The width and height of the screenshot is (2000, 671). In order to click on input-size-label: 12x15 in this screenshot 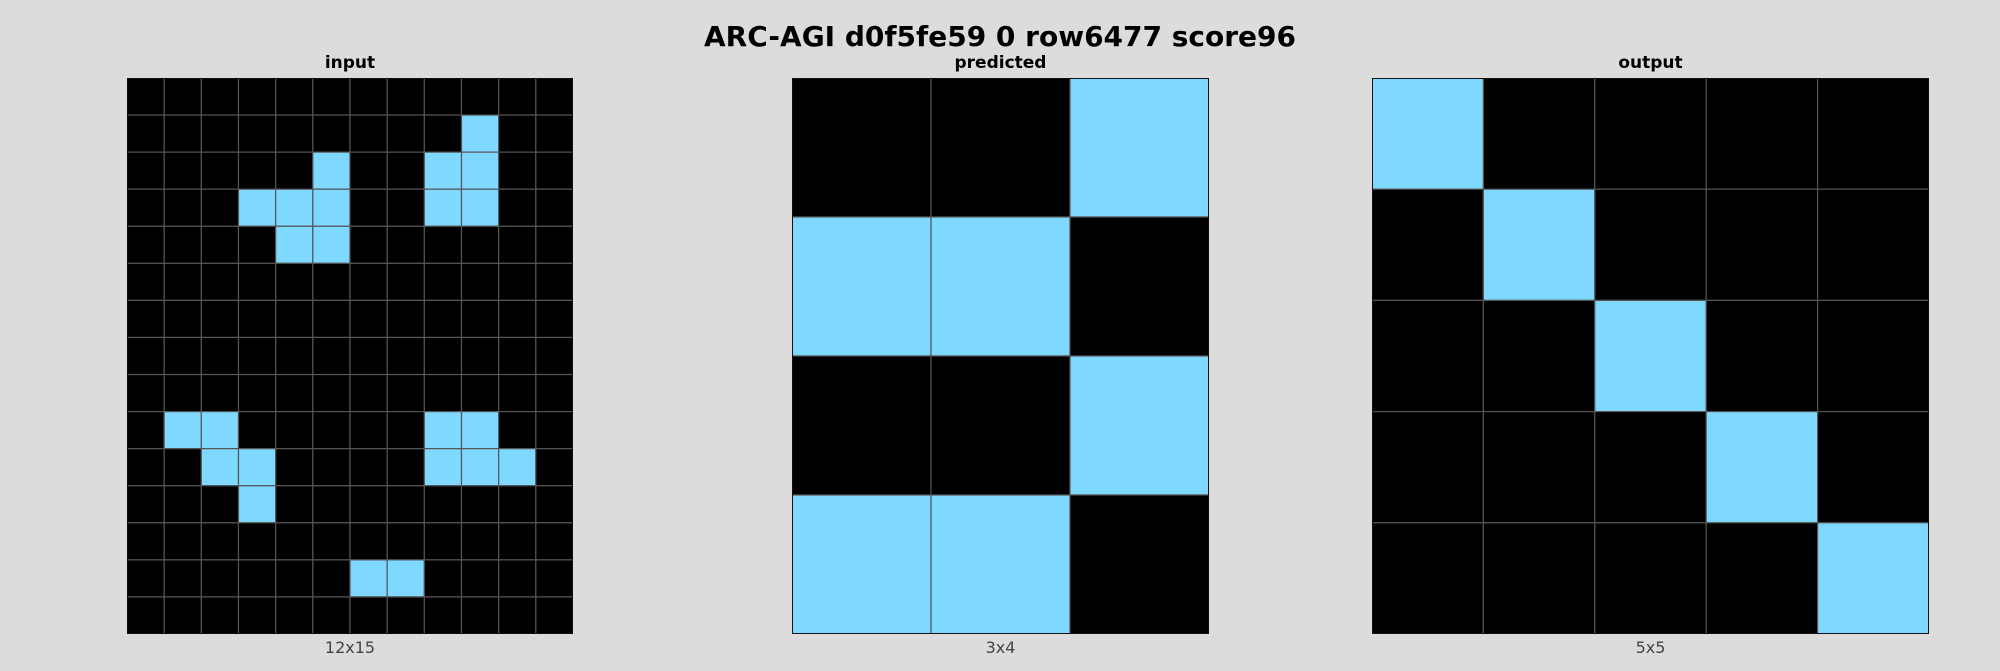, I will do `click(350, 647)`.